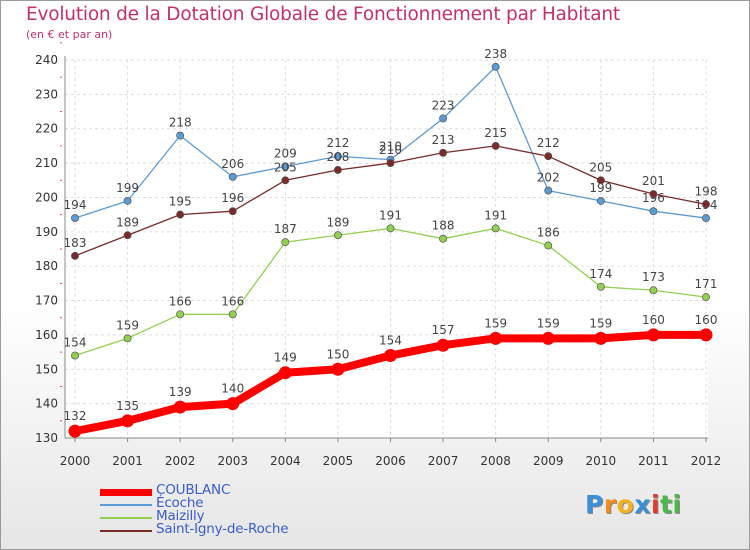 This screenshot has height=550, width=750. What do you see at coordinates (610, 504) in the screenshot?
I see `logo-letter: r` at bounding box center [610, 504].